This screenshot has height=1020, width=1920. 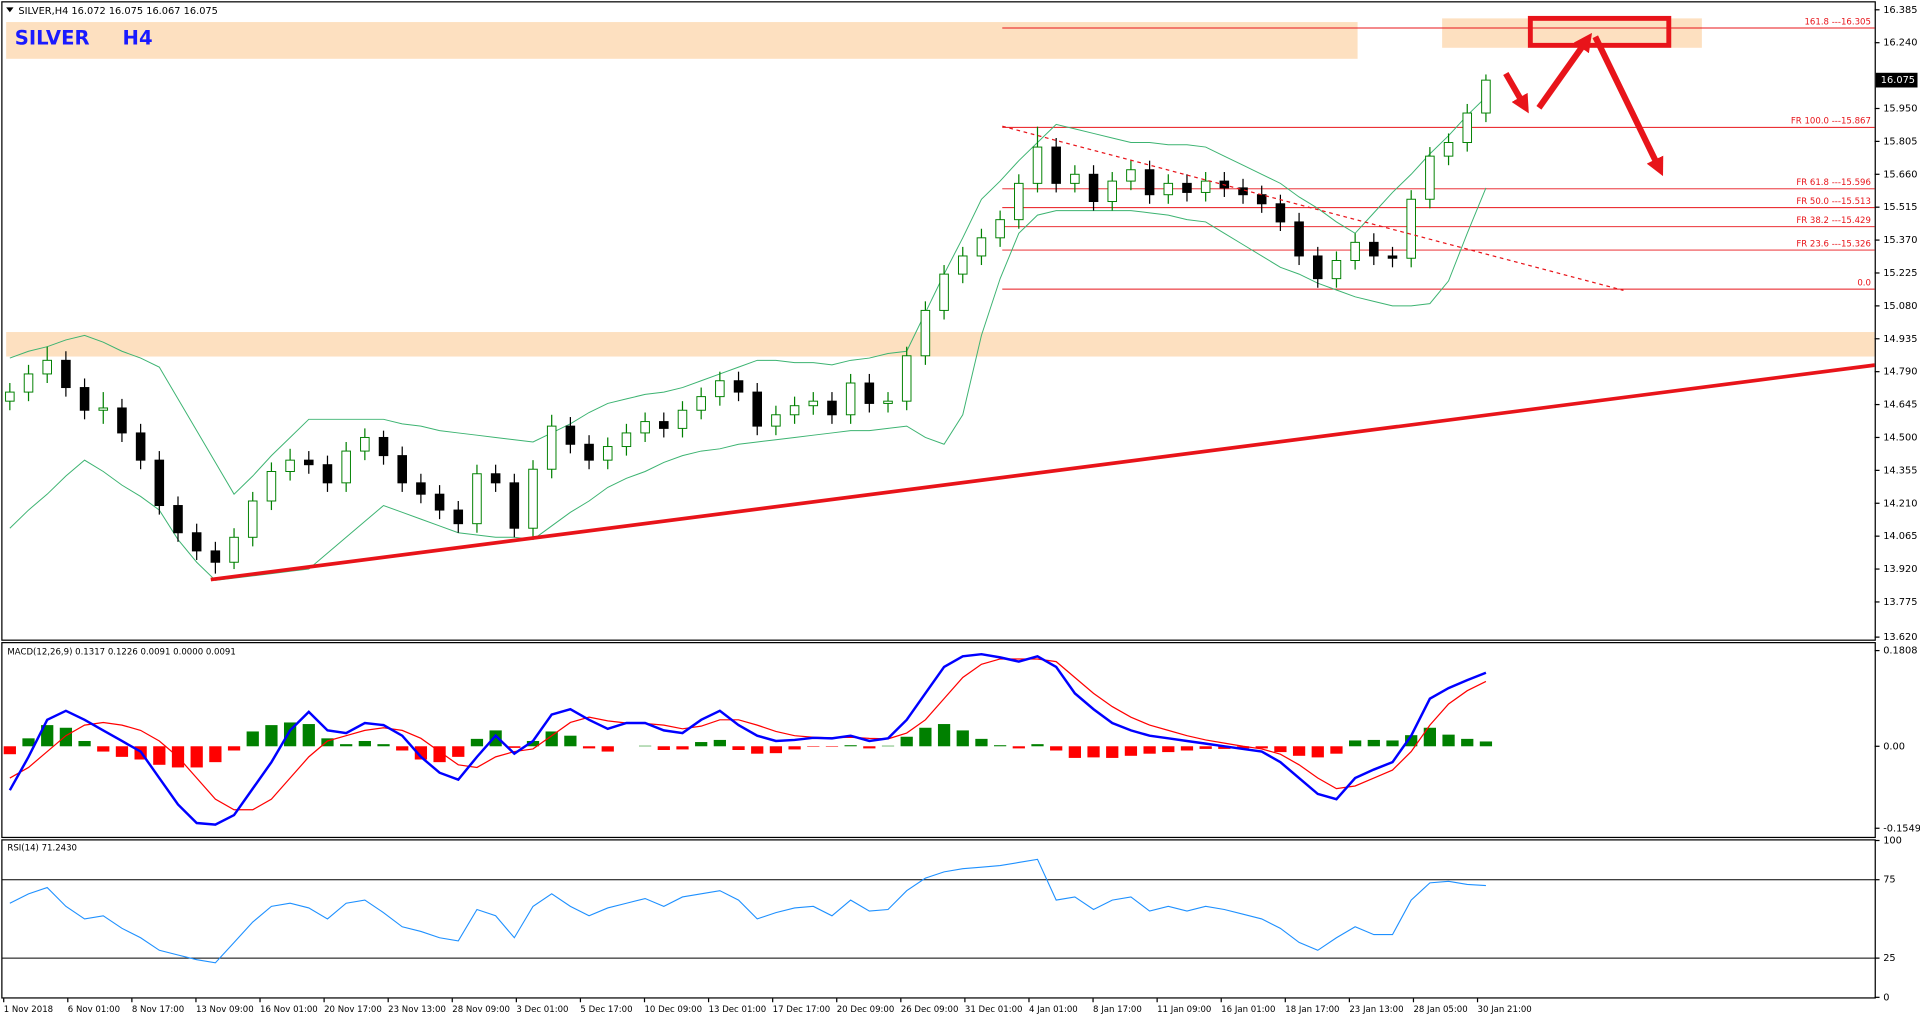 I want to click on menu-triangle, so click(x=10, y=10).